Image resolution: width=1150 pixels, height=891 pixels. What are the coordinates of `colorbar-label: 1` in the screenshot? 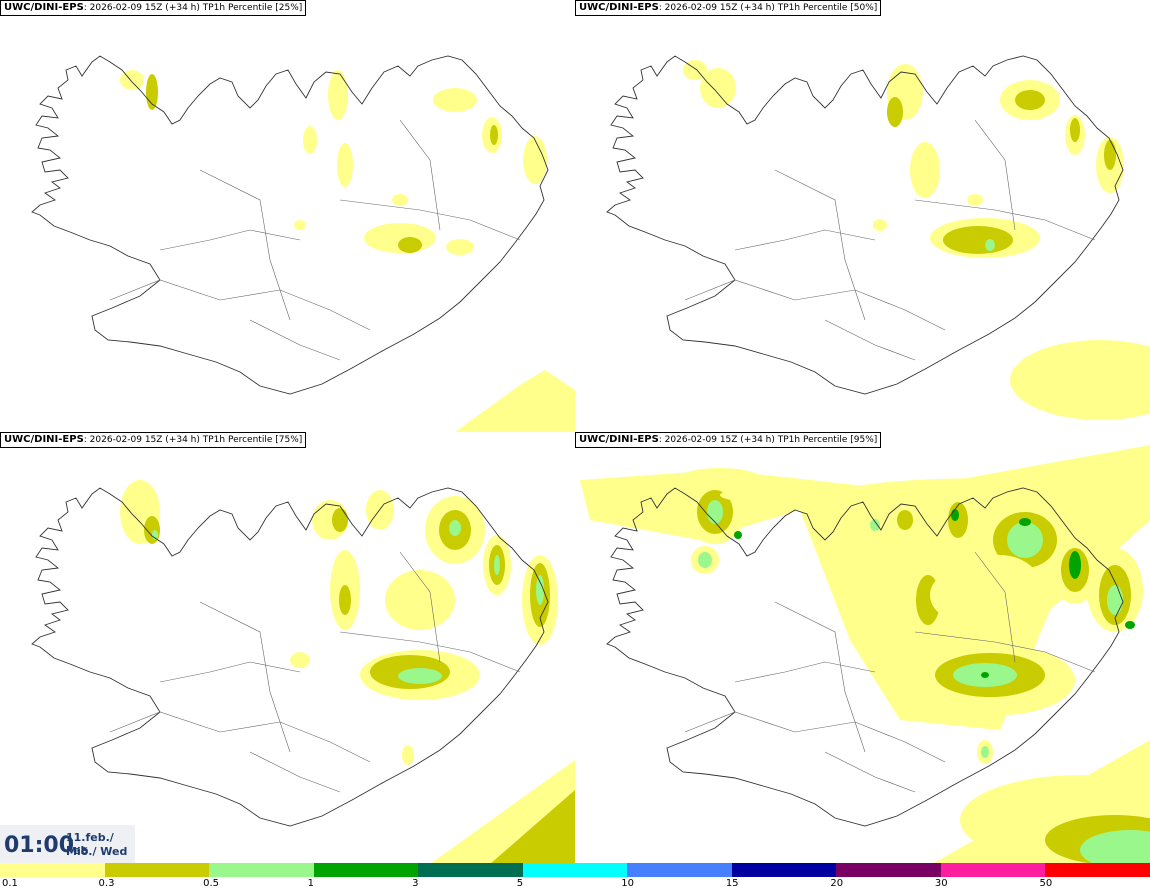 It's located at (310, 883).